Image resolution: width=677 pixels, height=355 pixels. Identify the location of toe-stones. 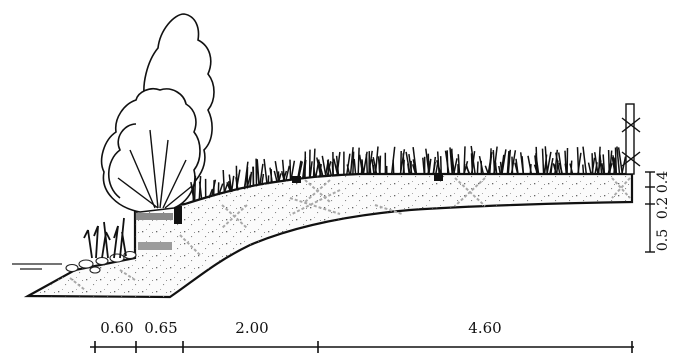
(101, 262).